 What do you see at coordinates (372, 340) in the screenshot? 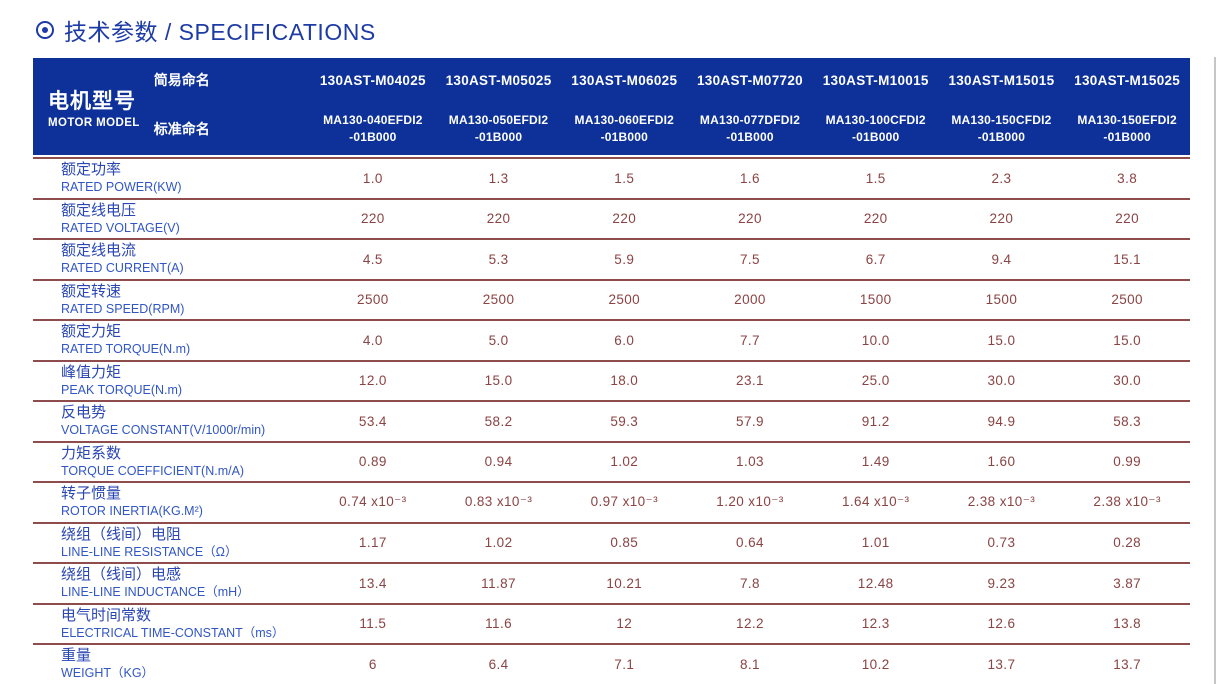
I see `spec-value: 4.0` at bounding box center [372, 340].